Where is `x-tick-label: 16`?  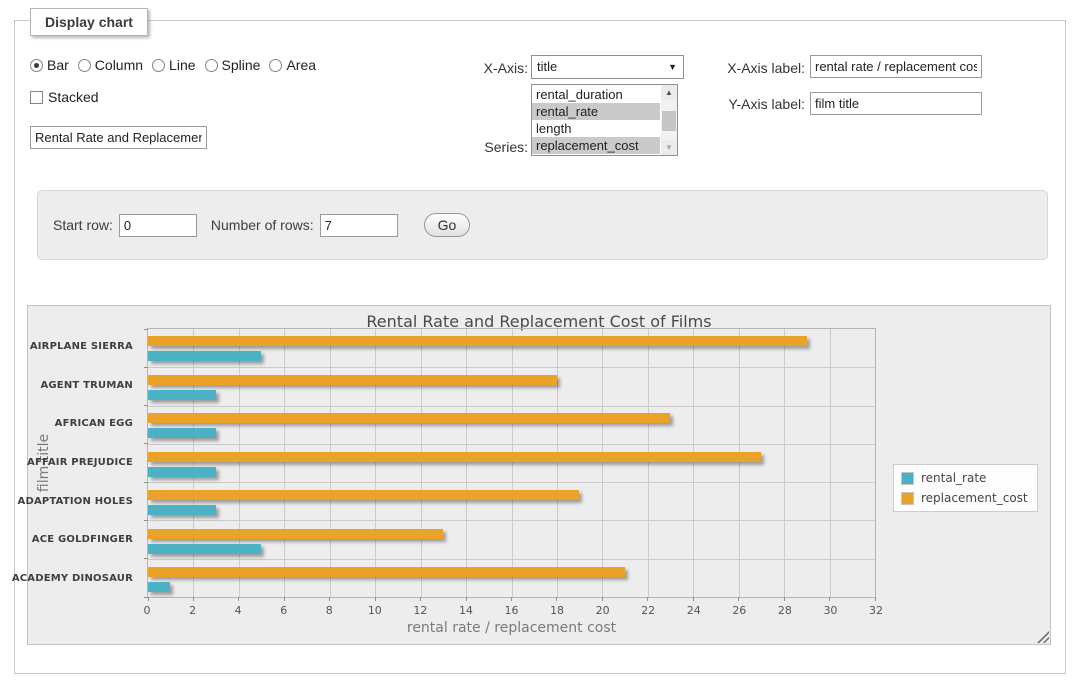 x-tick-label: 16 is located at coordinates (511, 610).